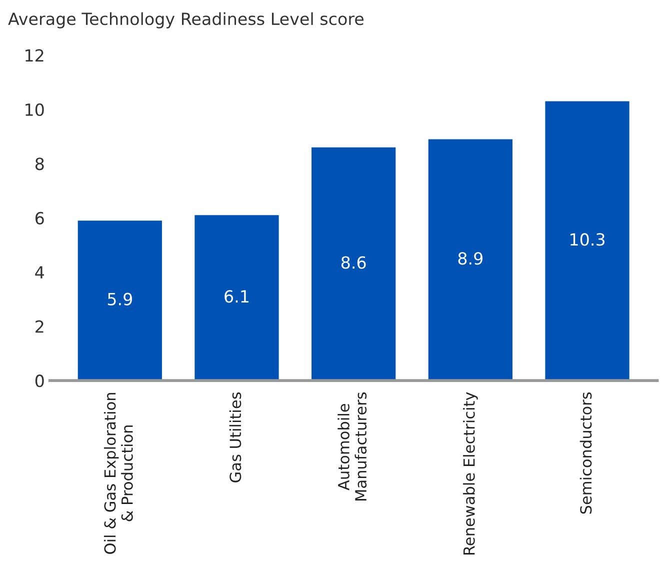  What do you see at coordinates (39, 272) in the screenshot?
I see `y-tick-label: 4` at bounding box center [39, 272].